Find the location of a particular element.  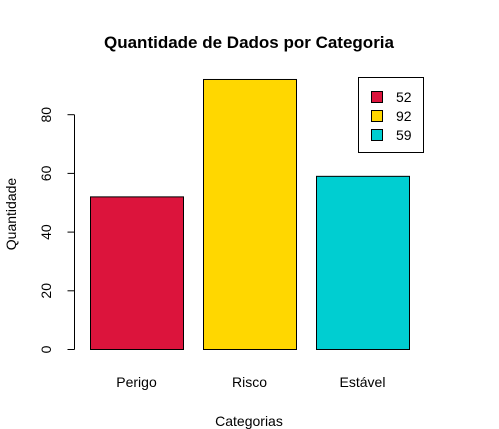

y-axis-label: Quantidade is located at coordinates (11, 214).